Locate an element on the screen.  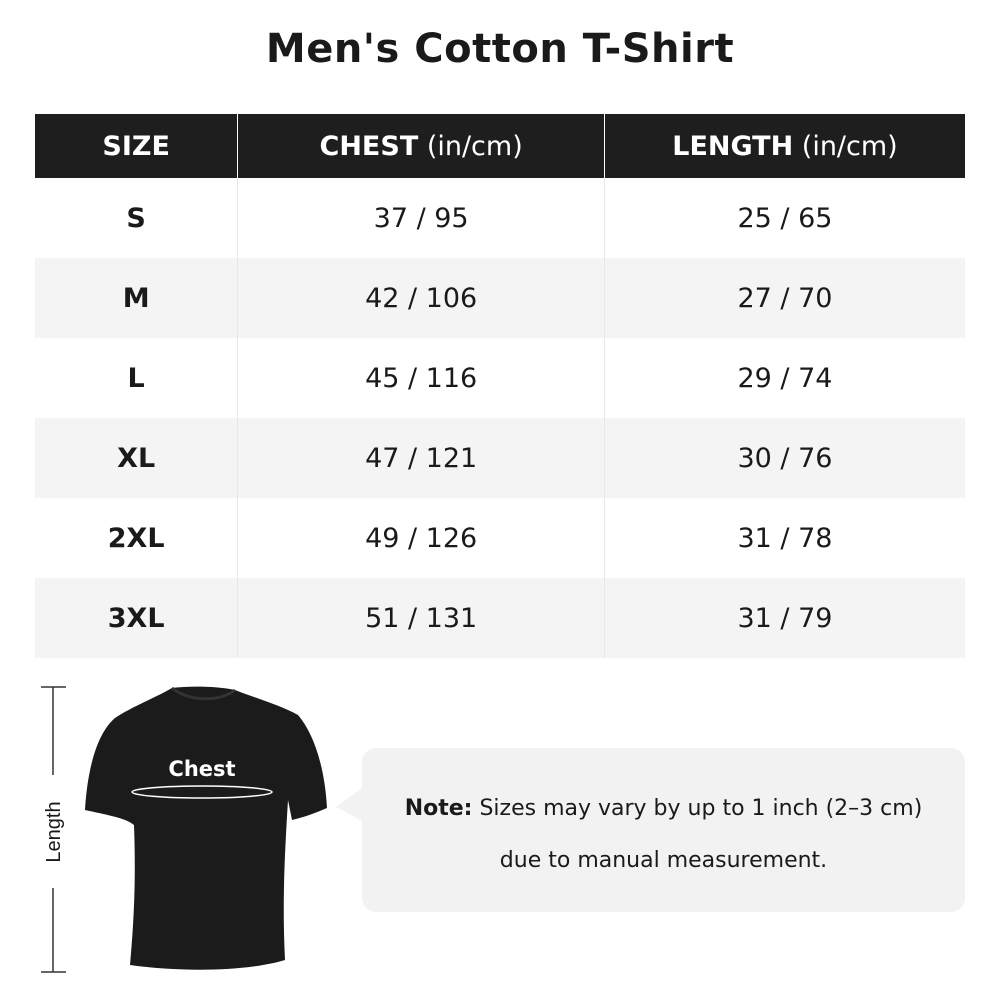
header-size: SIZE is located at coordinates (136, 146).